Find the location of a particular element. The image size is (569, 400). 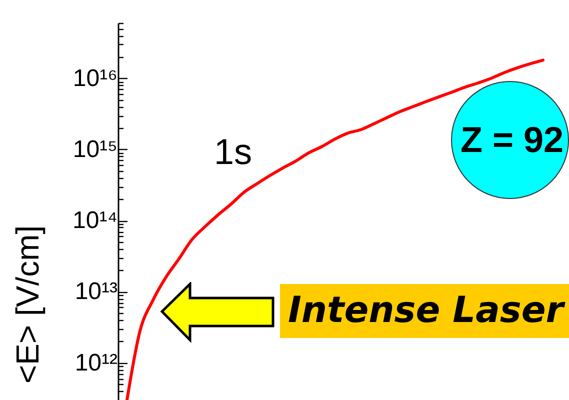

y-tick-label: 10¹⁶ is located at coordinates (95, 78).